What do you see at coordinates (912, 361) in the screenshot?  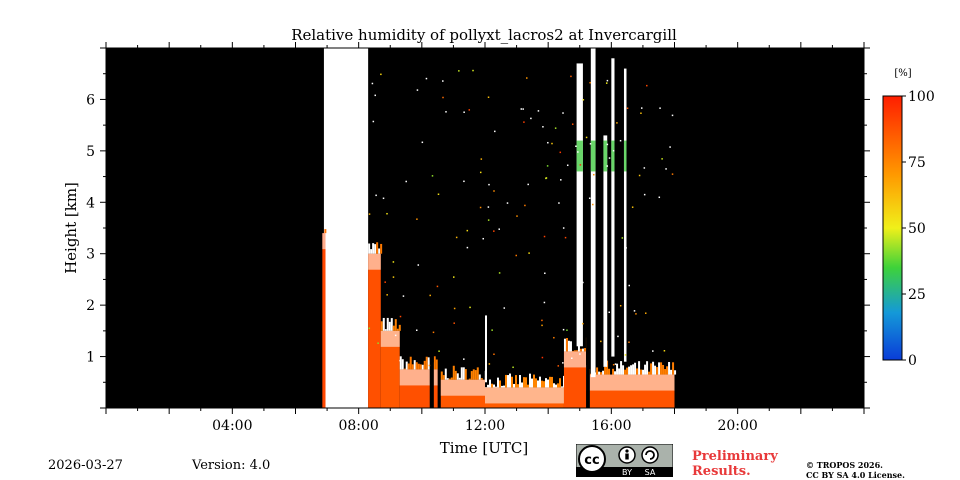 I see `colorbar-tick-label: 0` at bounding box center [912, 361].